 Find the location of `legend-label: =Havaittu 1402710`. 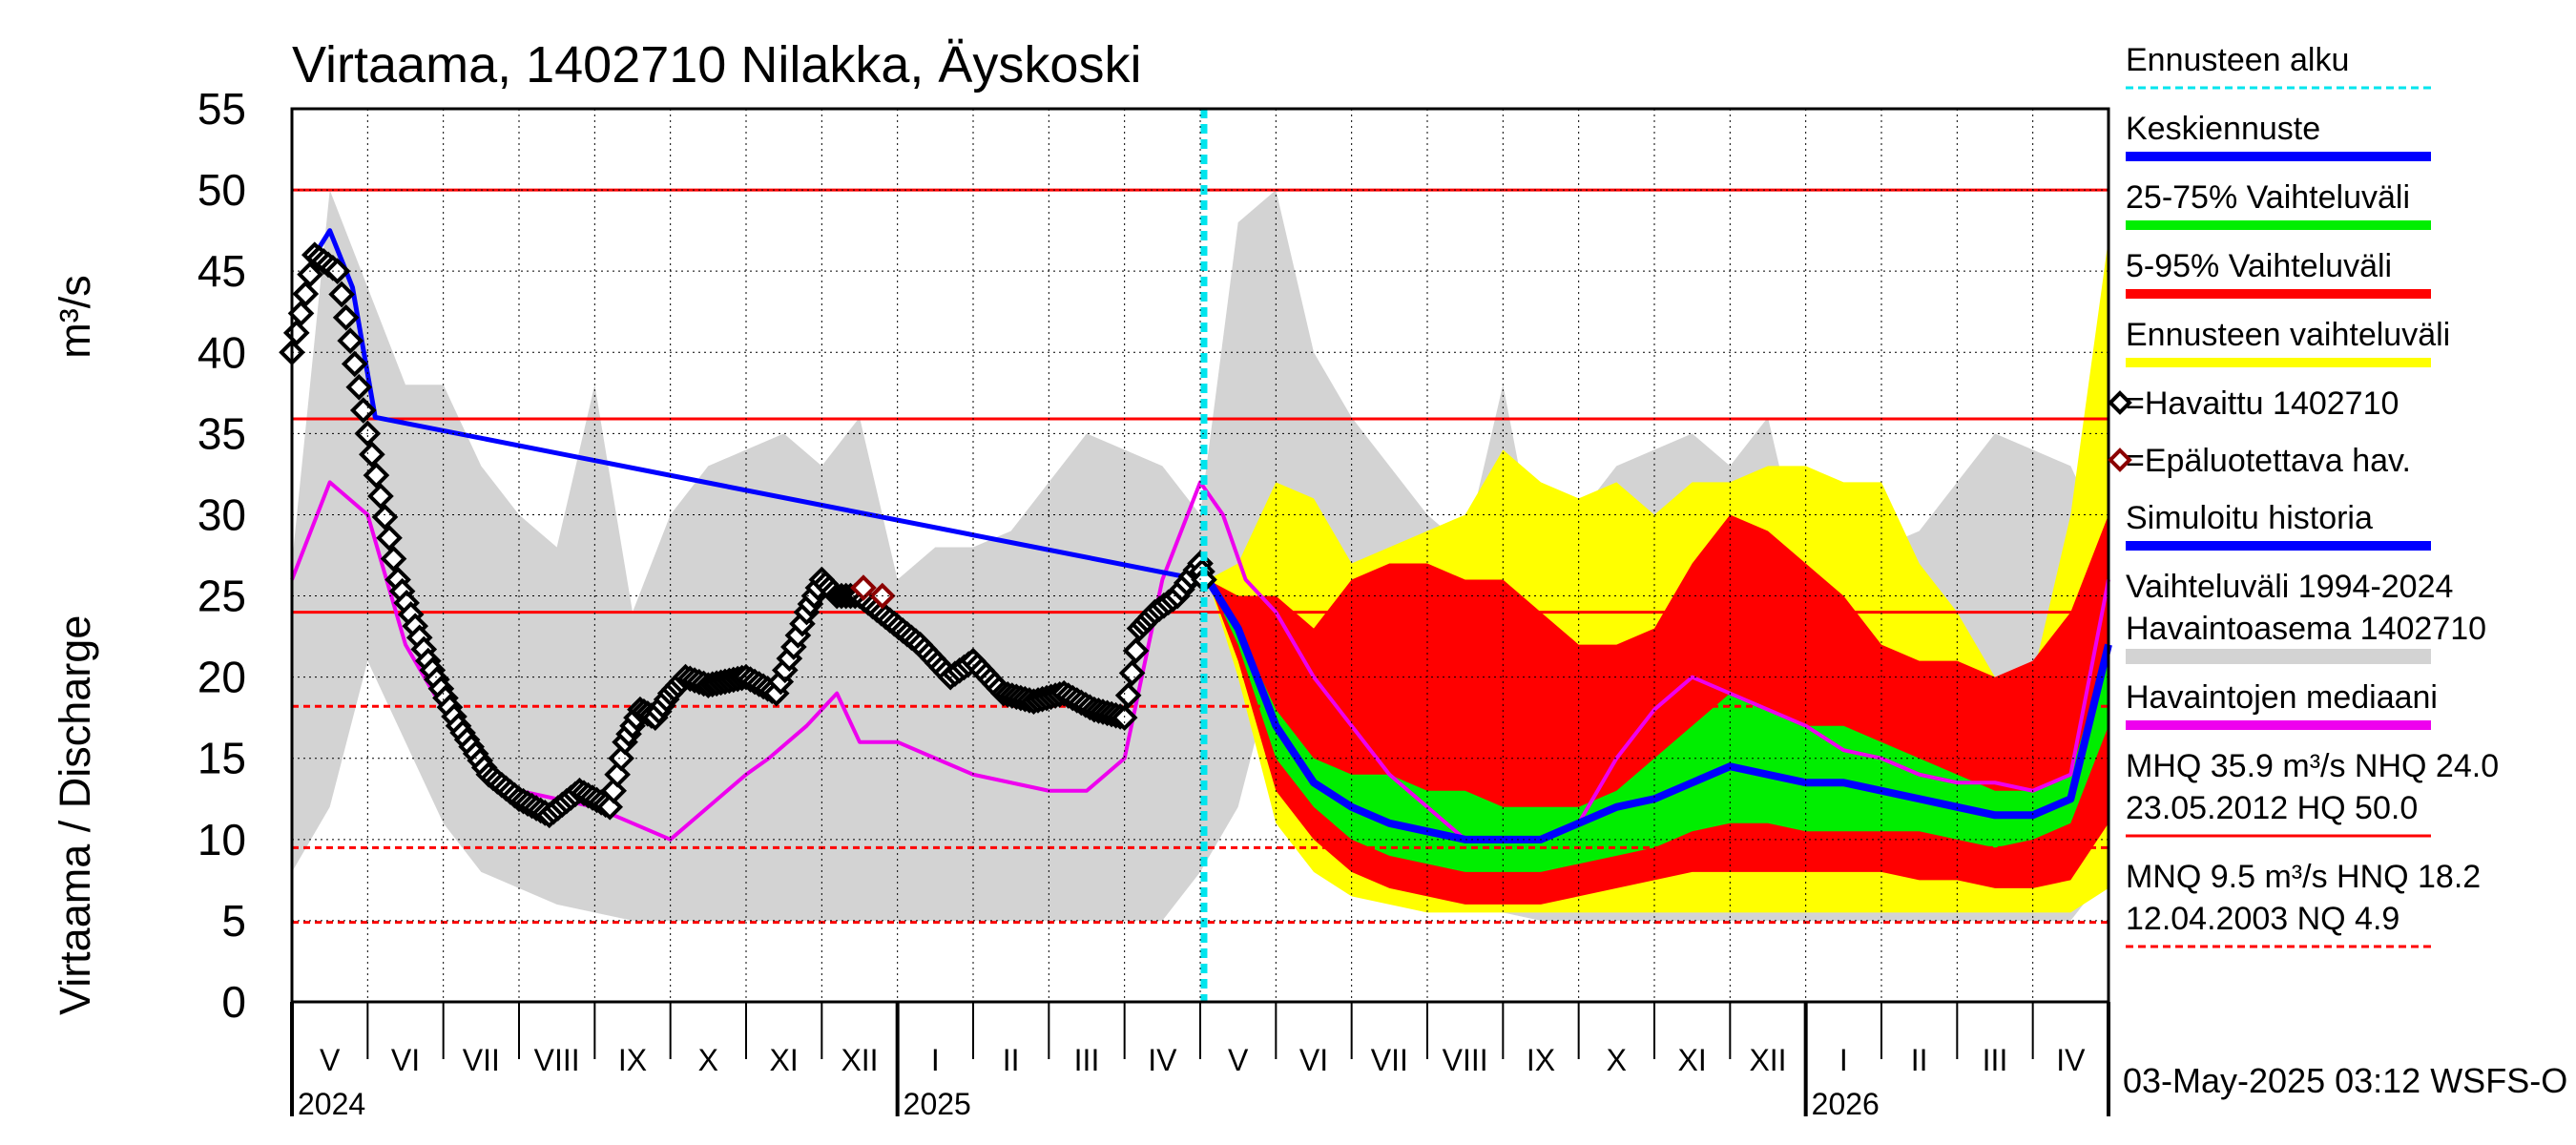

legend-label: =Havaittu 1402710 is located at coordinates (2262, 404).